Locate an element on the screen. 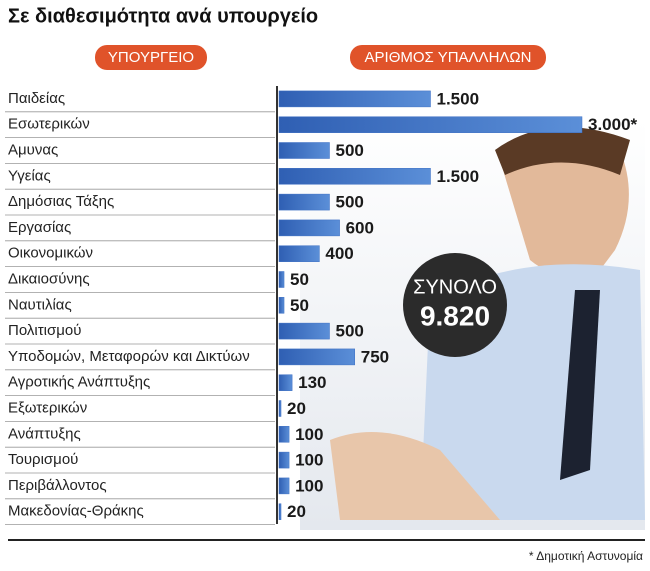 The image size is (650, 571). category-label: Πολιτισμού is located at coordinates (44, 330).